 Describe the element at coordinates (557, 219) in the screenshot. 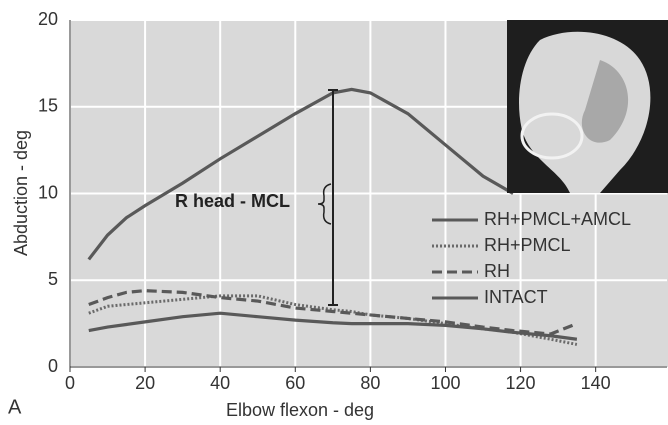

I see `legend-label: RH+PMCL+AMCL` at that location.